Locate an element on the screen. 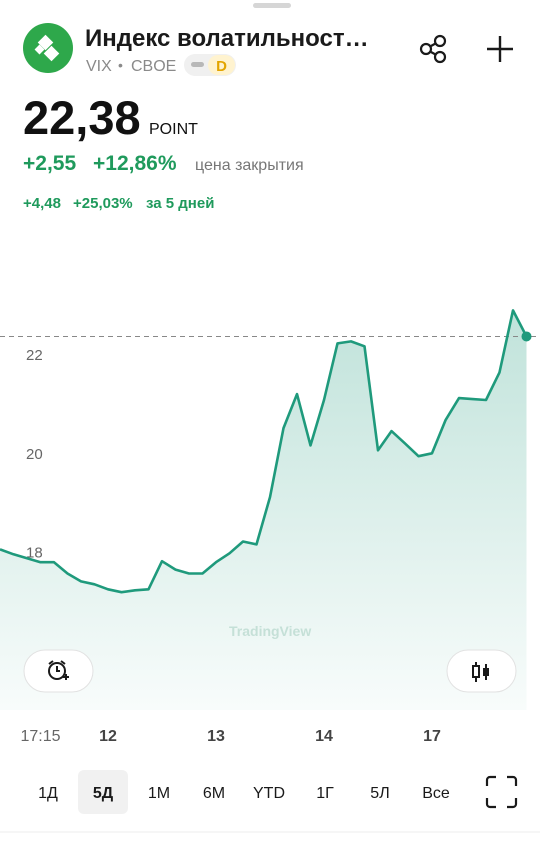 The image size is (540, 844). x-tick-label: 17 is located at coordinates (432, 736).